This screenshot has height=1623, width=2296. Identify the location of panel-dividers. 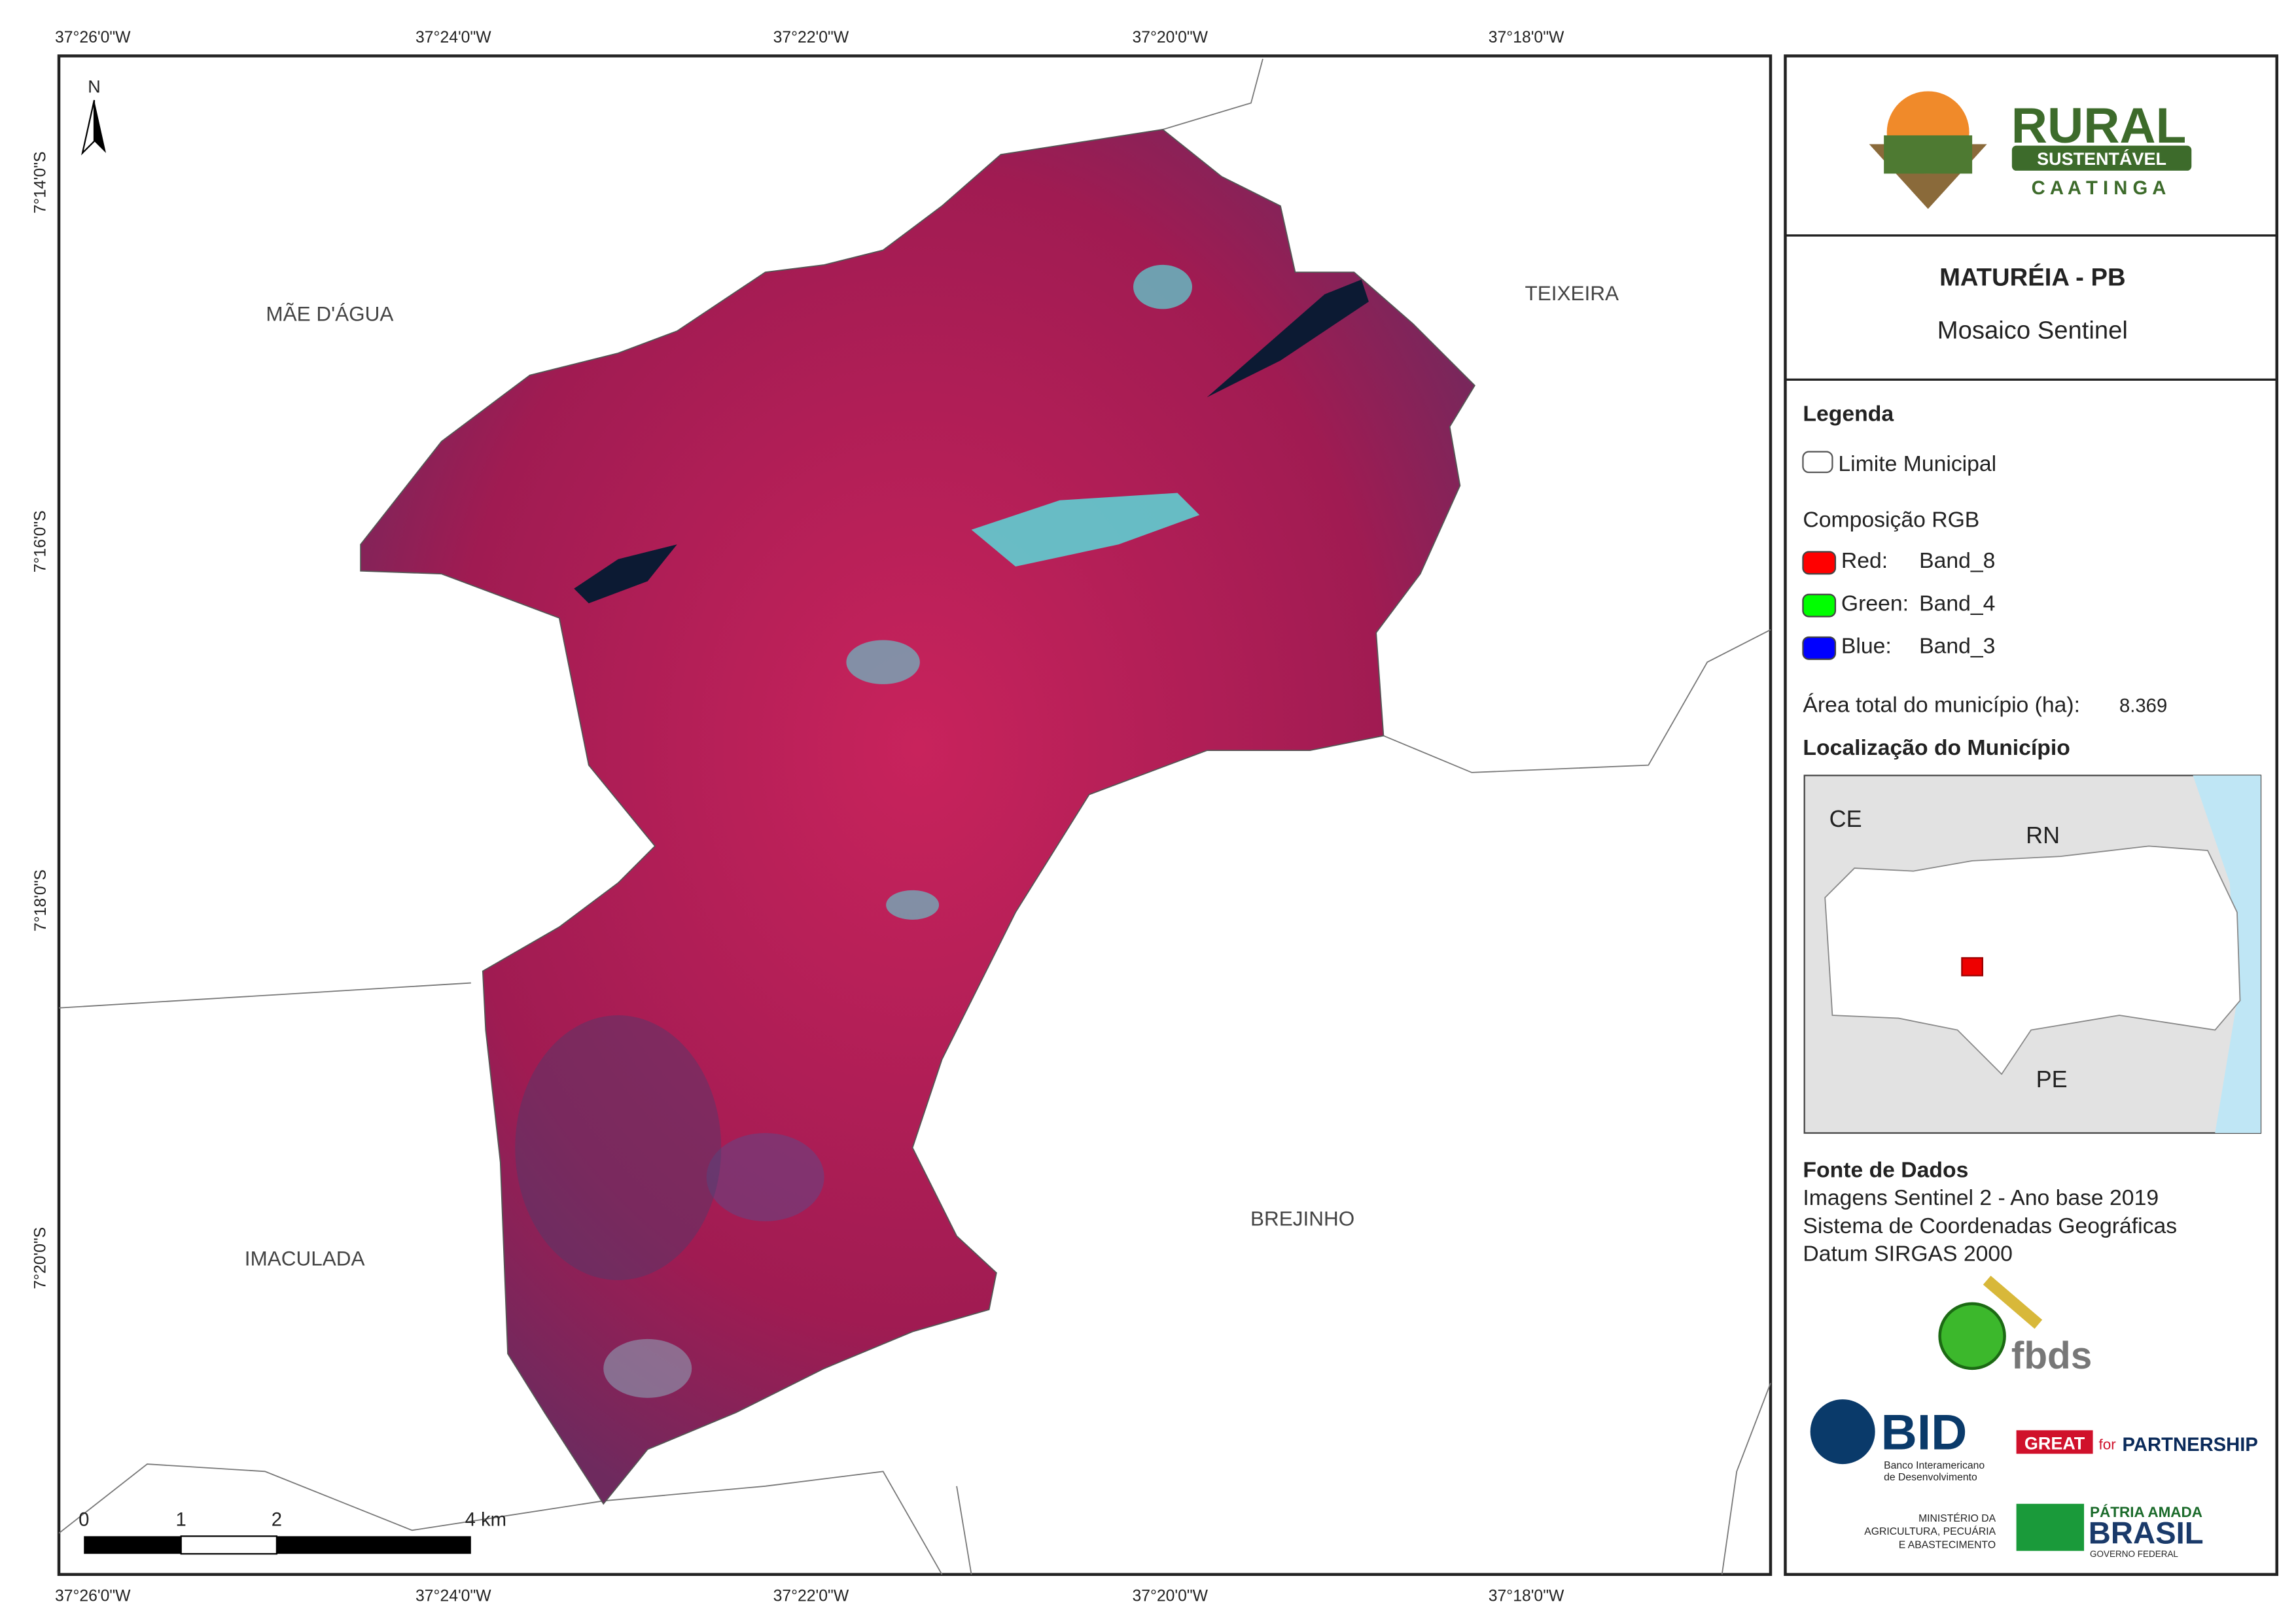
(2031, 308).